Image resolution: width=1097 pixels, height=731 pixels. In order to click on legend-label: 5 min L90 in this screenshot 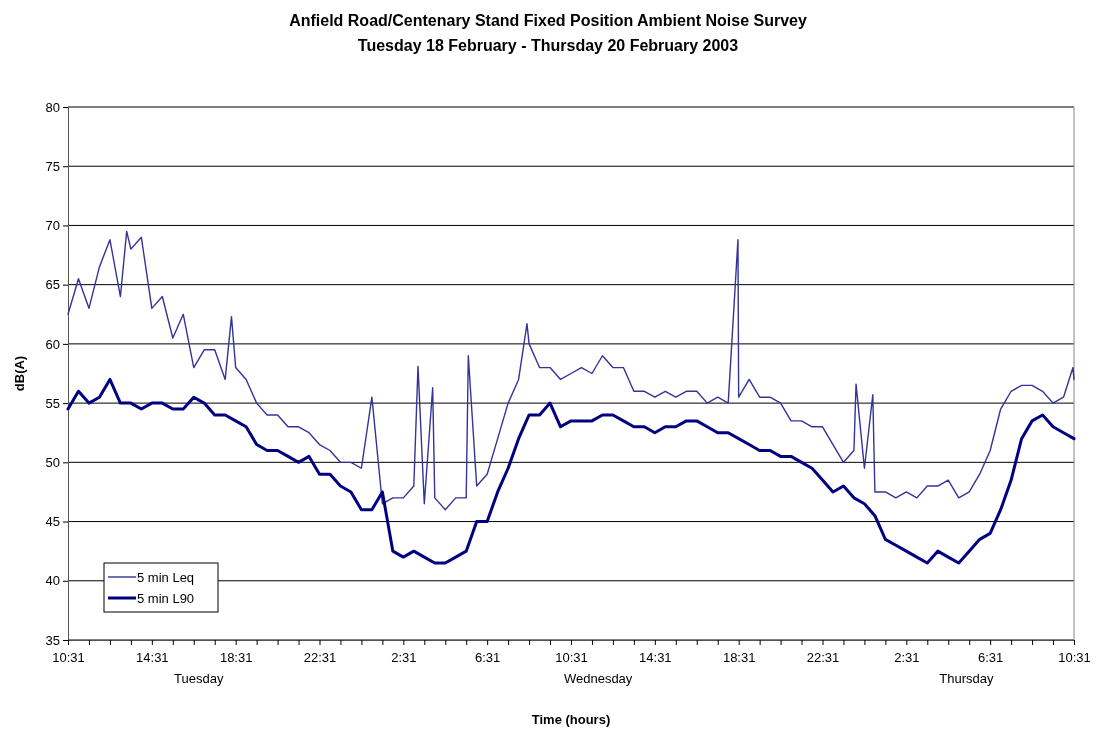, I will do `click(166, 598)`.